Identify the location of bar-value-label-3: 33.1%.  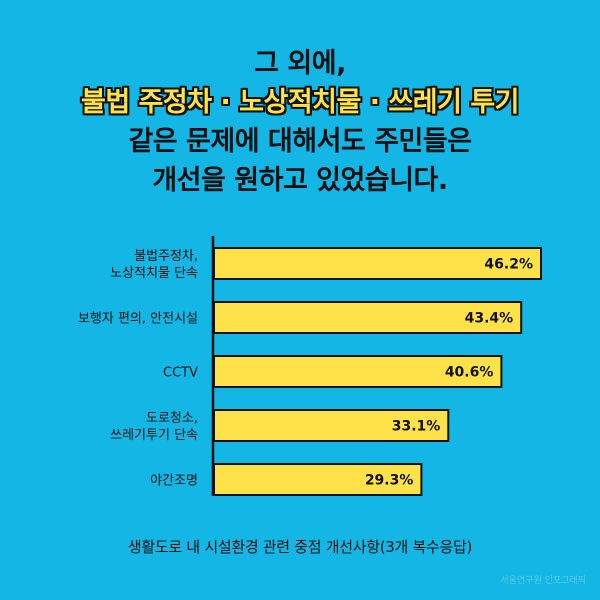
(416, 427).